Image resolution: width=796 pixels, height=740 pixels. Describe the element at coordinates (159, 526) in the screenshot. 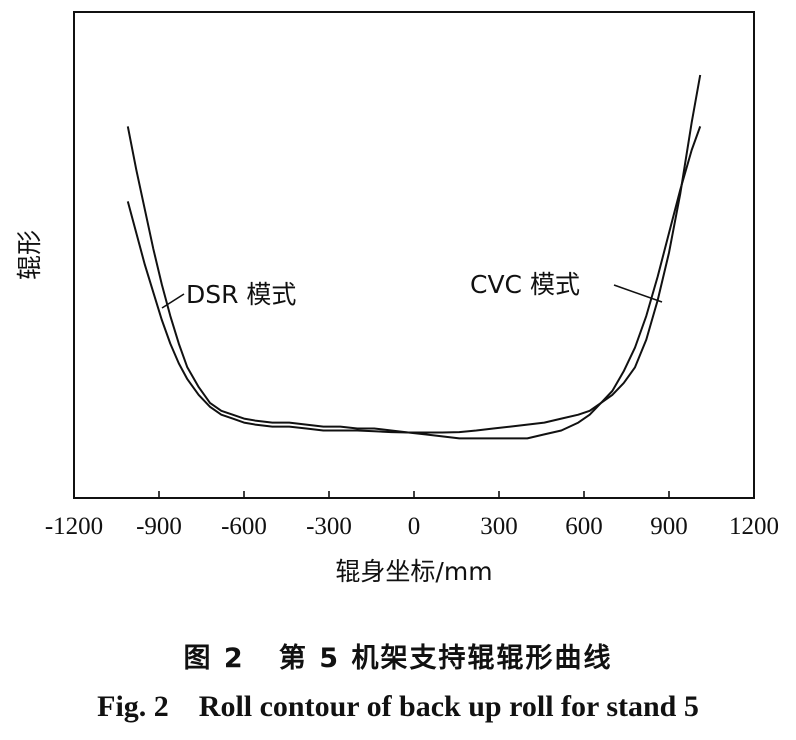

I see `x-tick-label: -900` at that location.